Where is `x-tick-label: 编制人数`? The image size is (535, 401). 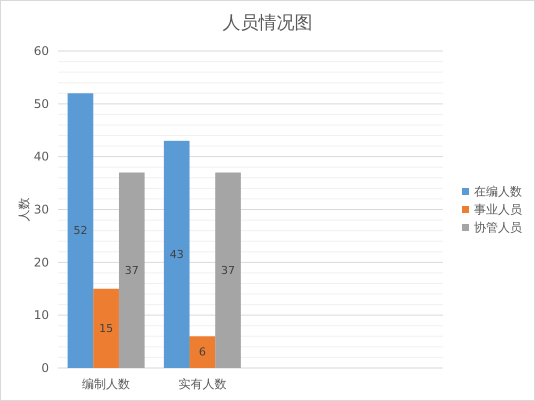
x-tick-label: 编制人数 is located at coordinates (106, 384).